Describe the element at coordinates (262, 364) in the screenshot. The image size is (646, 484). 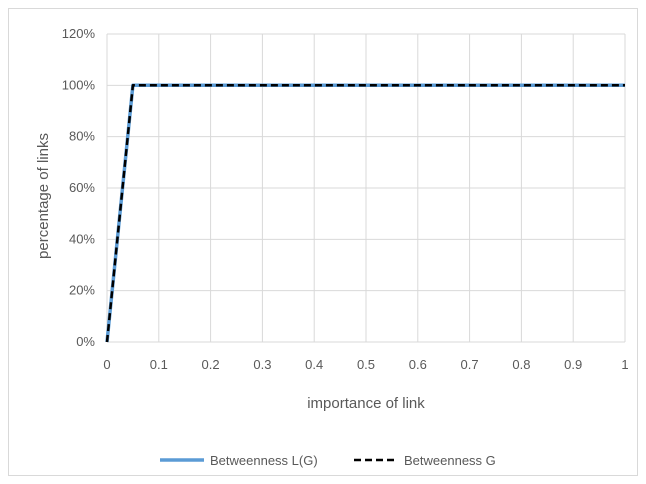
I see `x-tick-label: 0.3` at that location.